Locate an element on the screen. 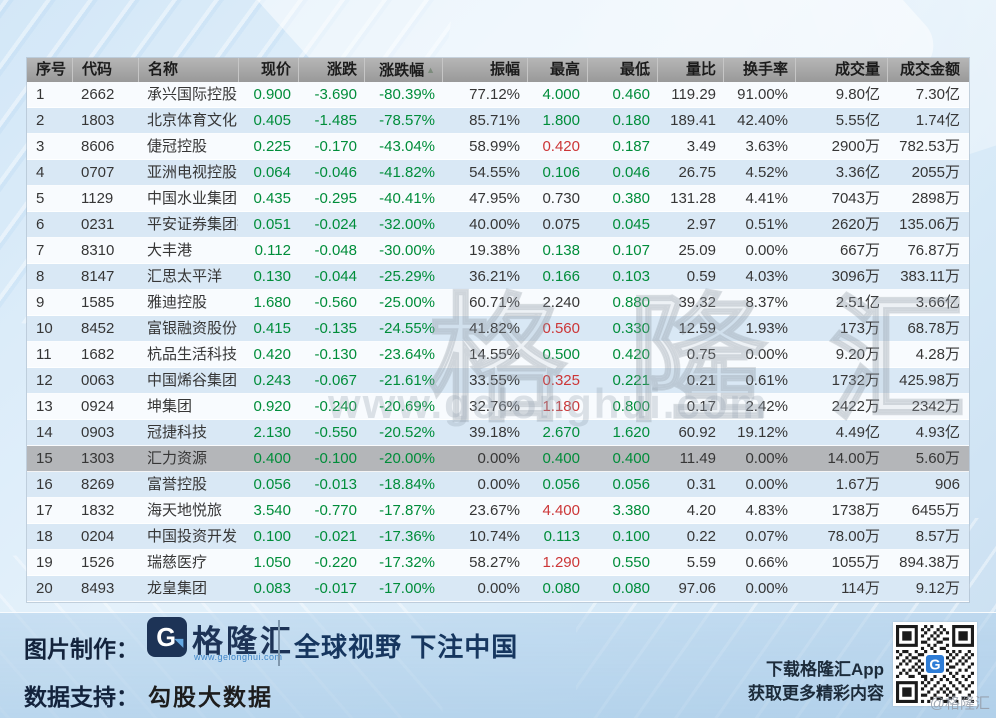 This screenshot has width=996, height=718. cell-change: -0.021 is located at coordinates (335, 536).